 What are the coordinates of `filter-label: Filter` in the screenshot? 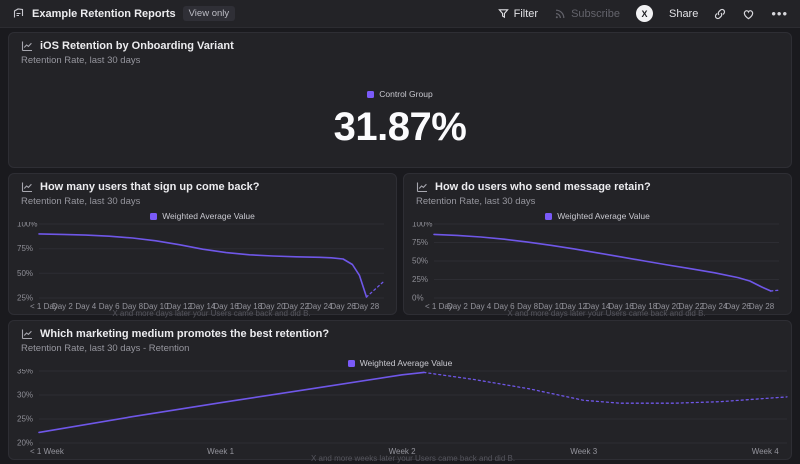 It's located at (526, 13).